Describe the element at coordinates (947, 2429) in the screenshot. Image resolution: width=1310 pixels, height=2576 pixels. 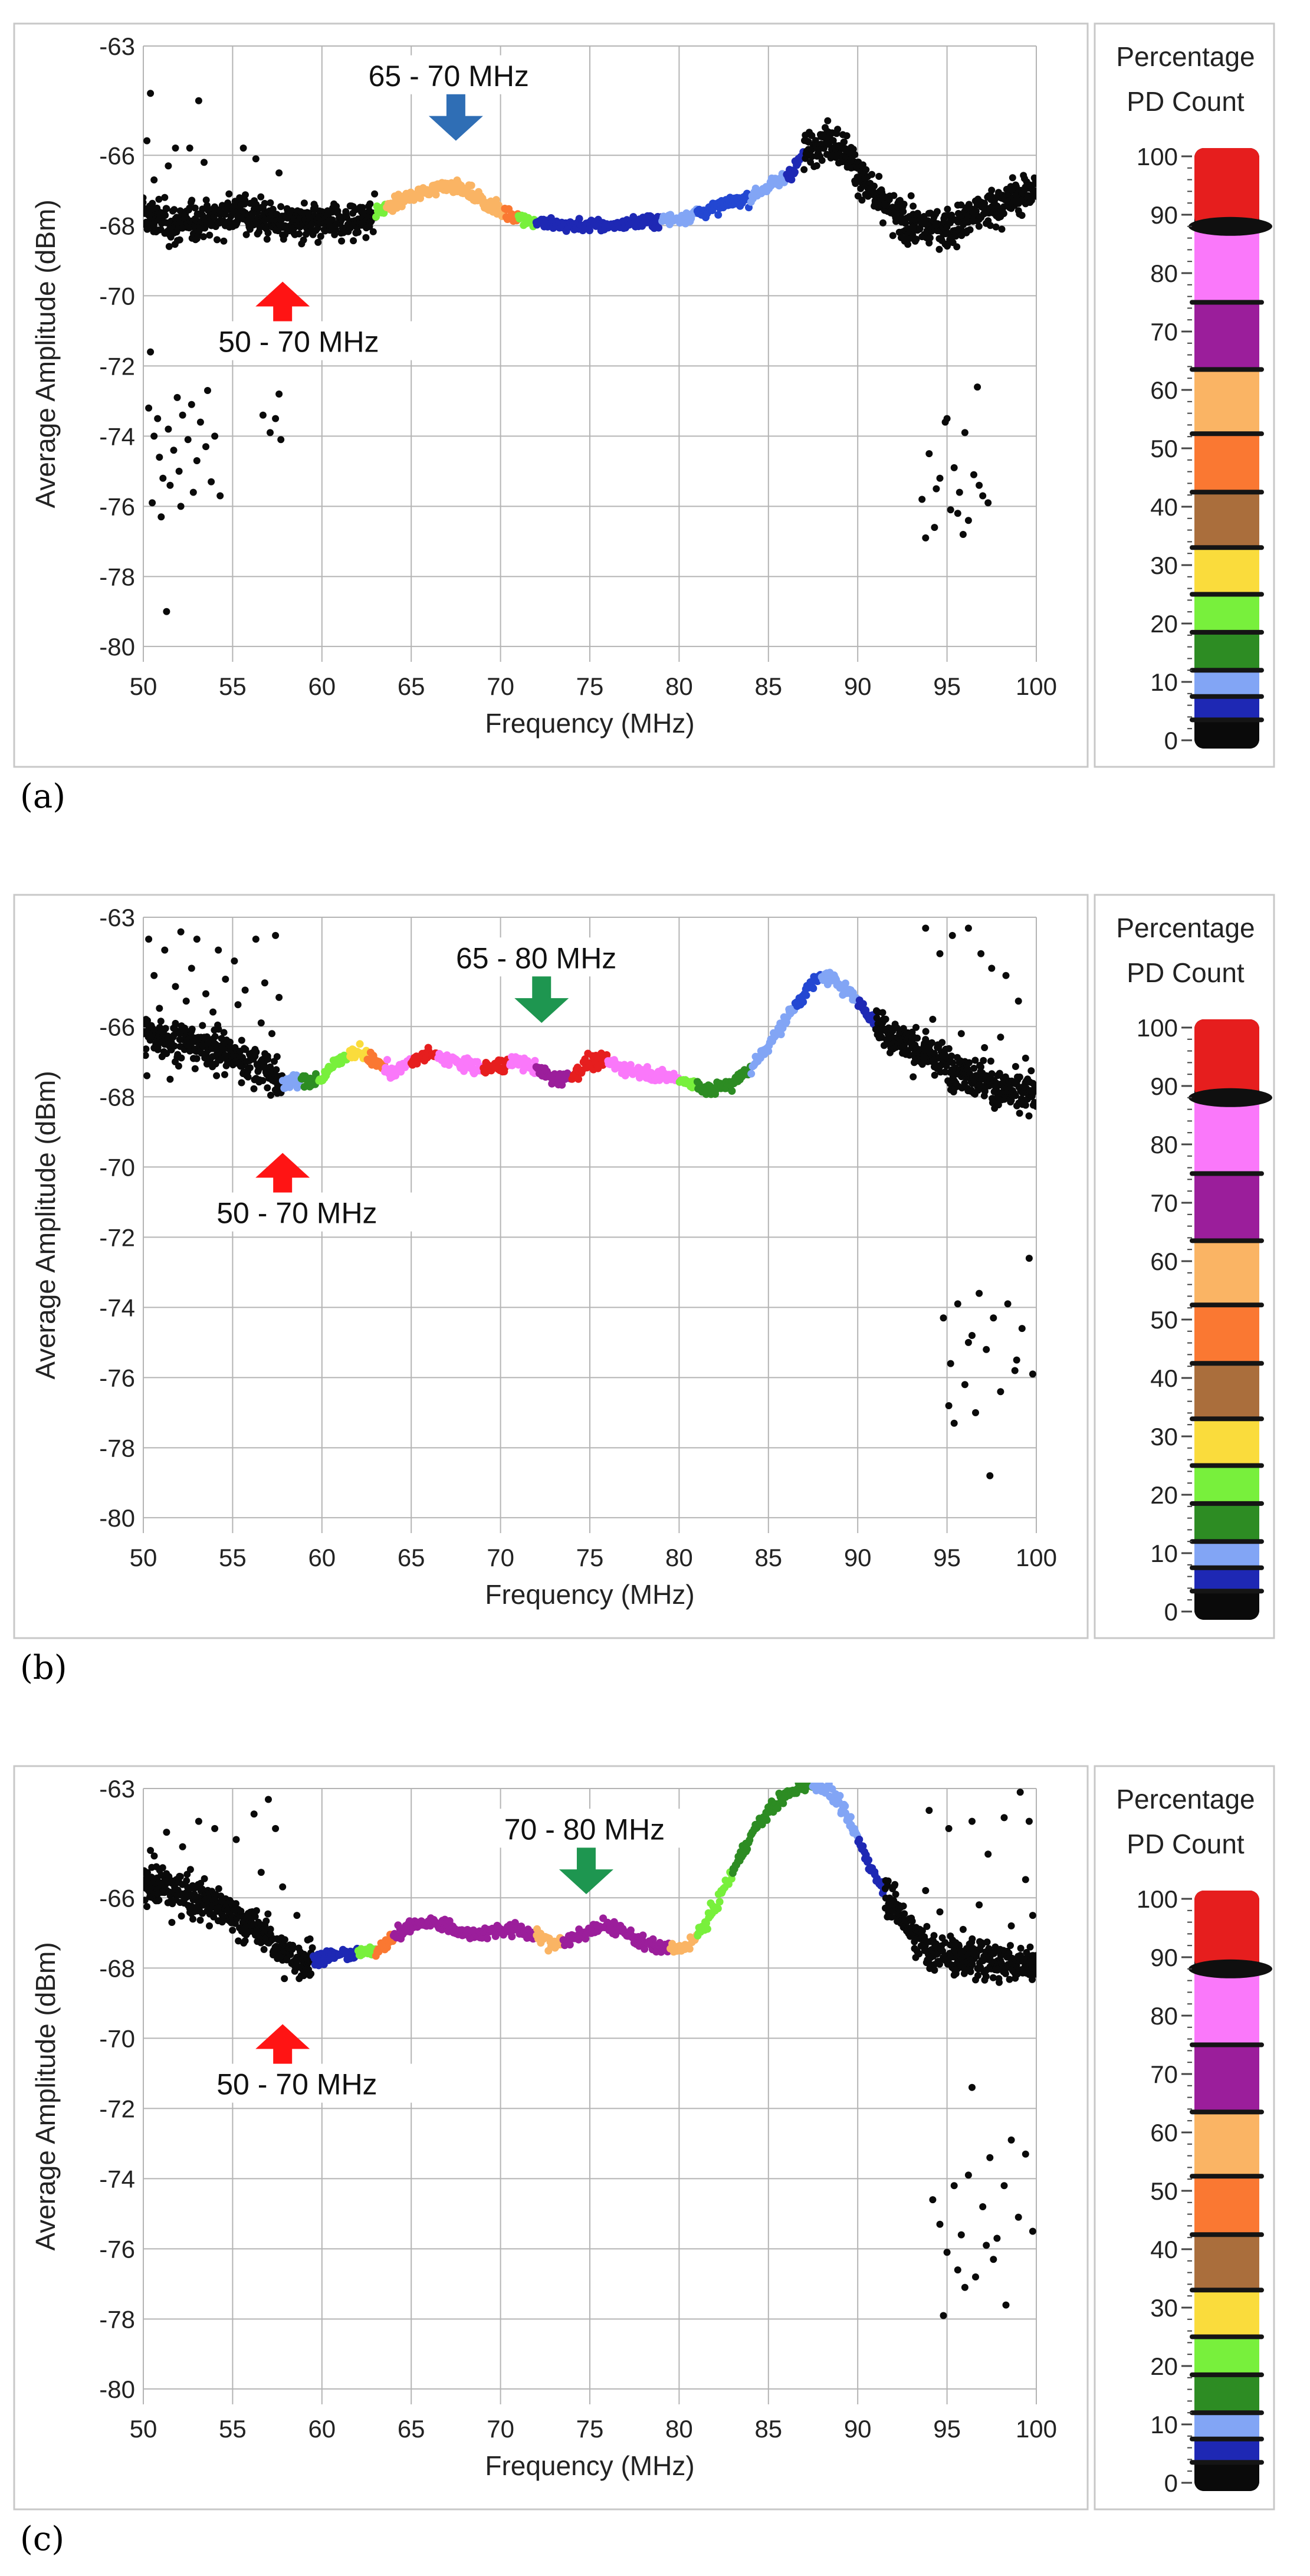
I see `x-tick-label: 95` at that location.